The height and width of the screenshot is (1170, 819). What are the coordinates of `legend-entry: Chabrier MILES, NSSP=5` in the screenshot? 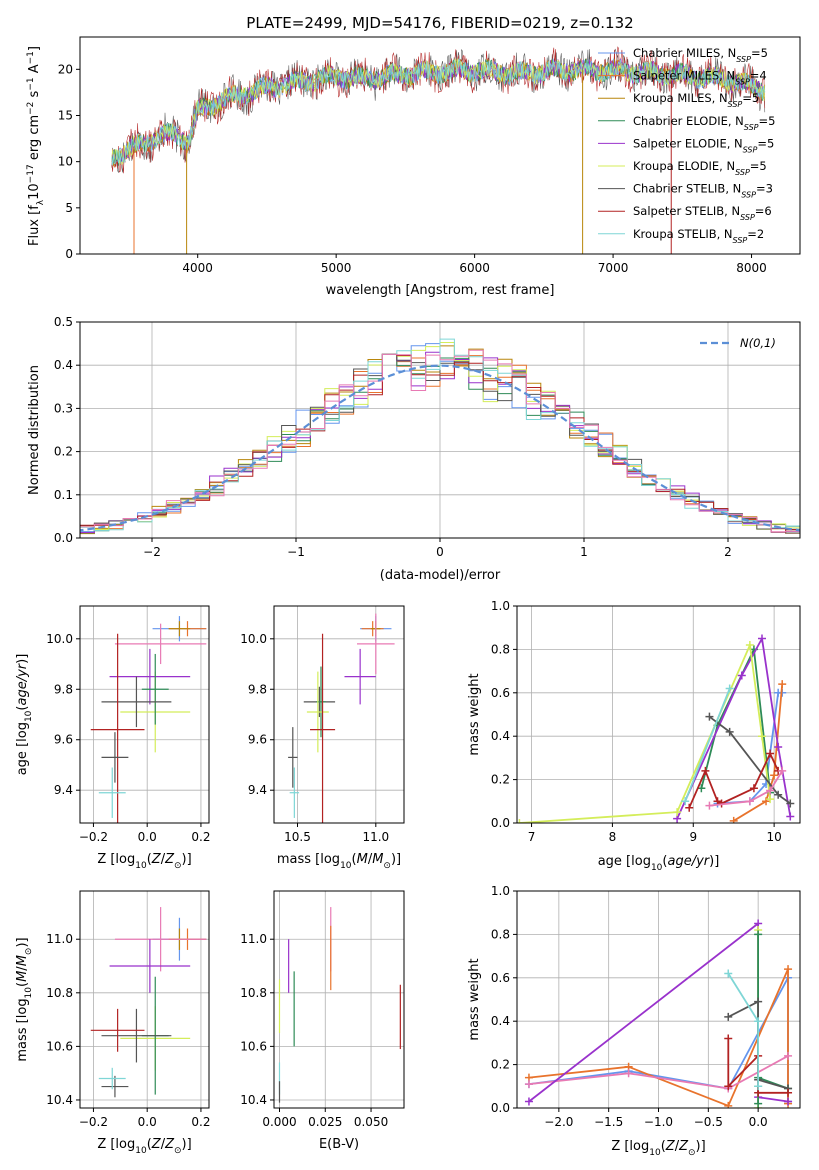 It's located at (700, 55).